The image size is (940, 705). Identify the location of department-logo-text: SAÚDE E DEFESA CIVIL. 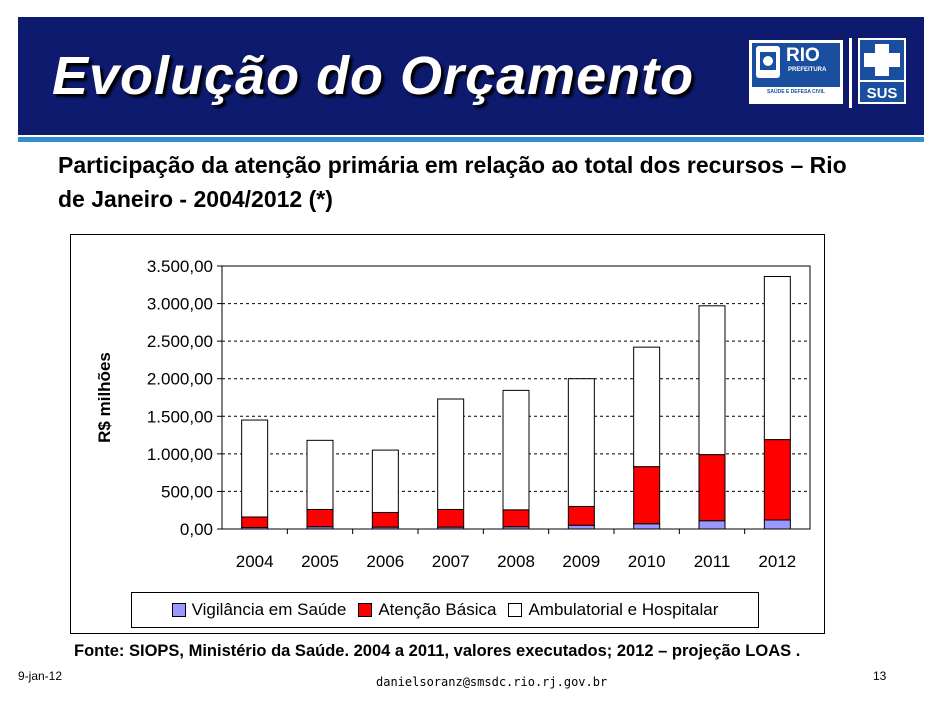
(796, 92).